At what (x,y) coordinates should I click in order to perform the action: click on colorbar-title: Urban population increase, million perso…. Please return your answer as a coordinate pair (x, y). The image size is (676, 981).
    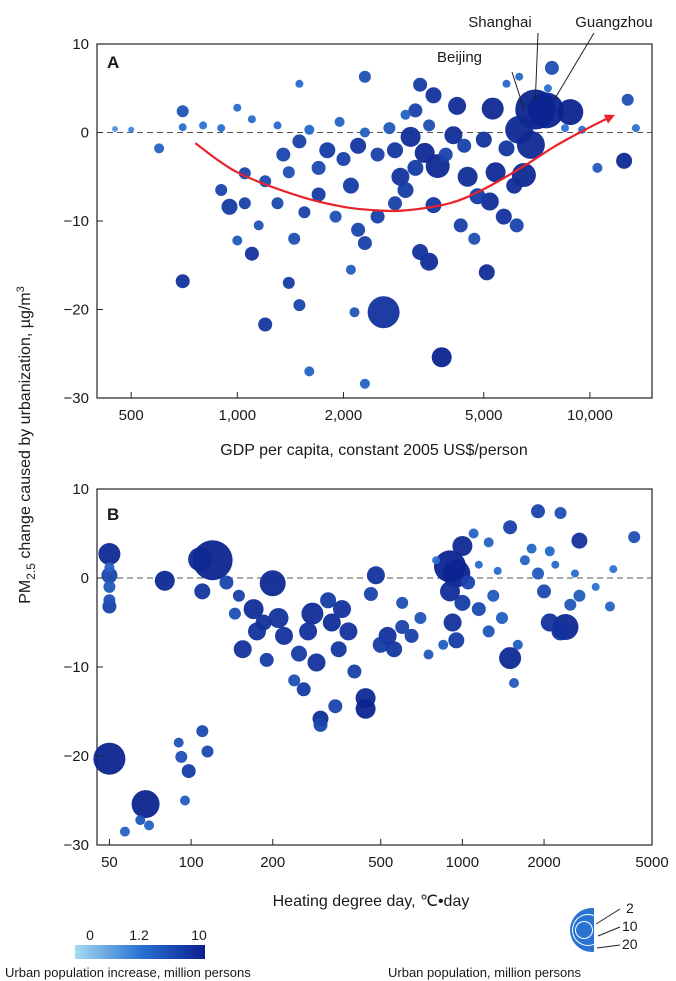
    Looking at the image, I should click on (128, 972).